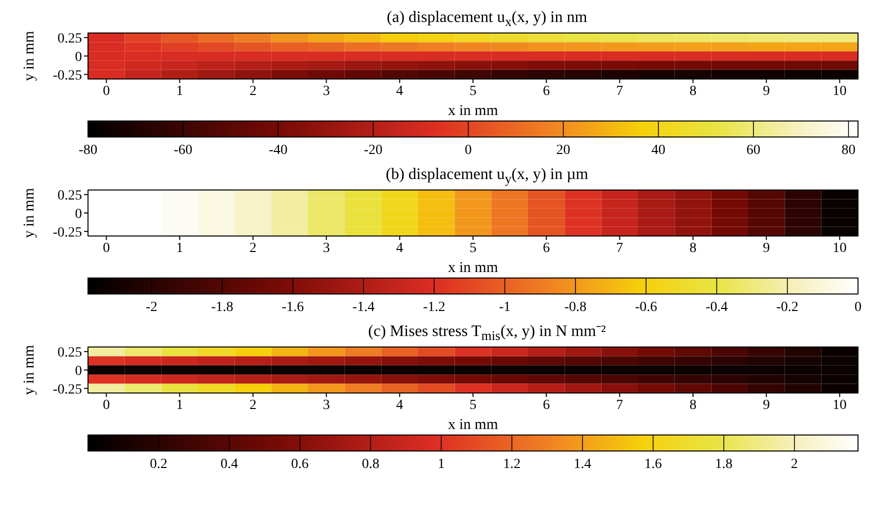  I want to click on color-bar-label: -1.6, so click(293, 307).